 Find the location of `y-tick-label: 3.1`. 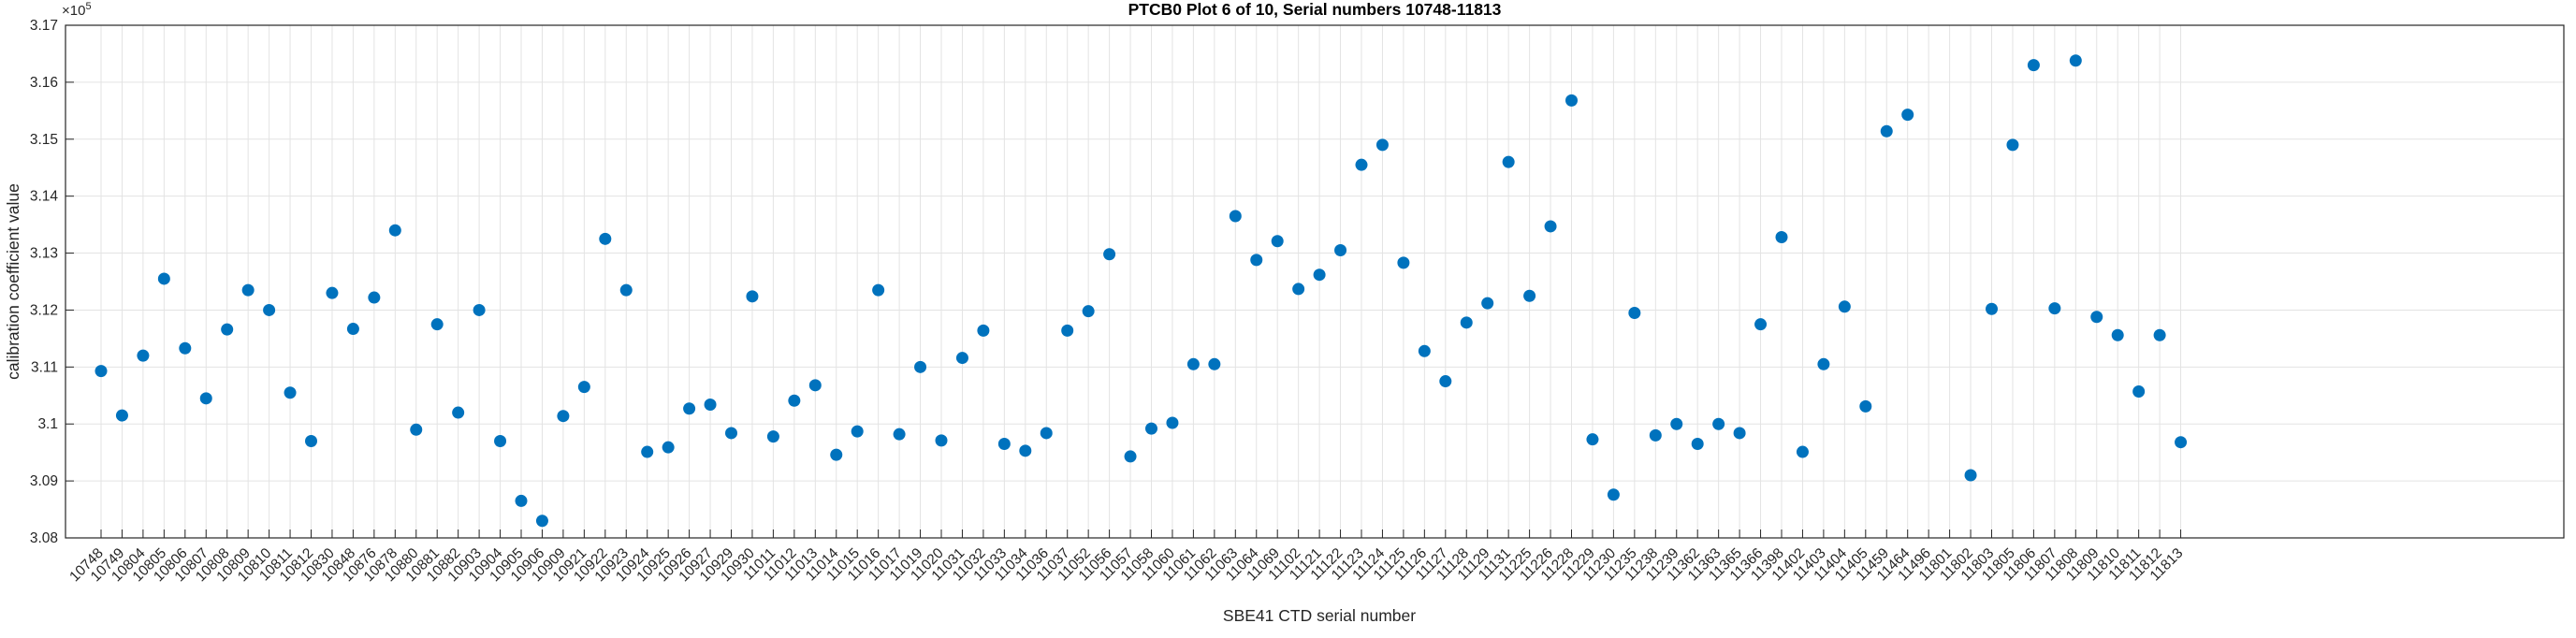

y-tick-label: 3.1 is located at coordinates (47, 424).